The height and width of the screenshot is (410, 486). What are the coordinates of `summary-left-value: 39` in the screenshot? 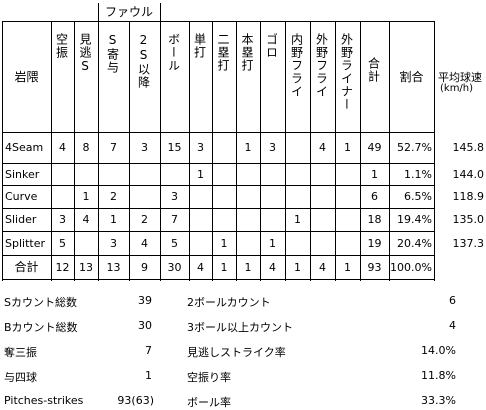 It's located at (145, 300).